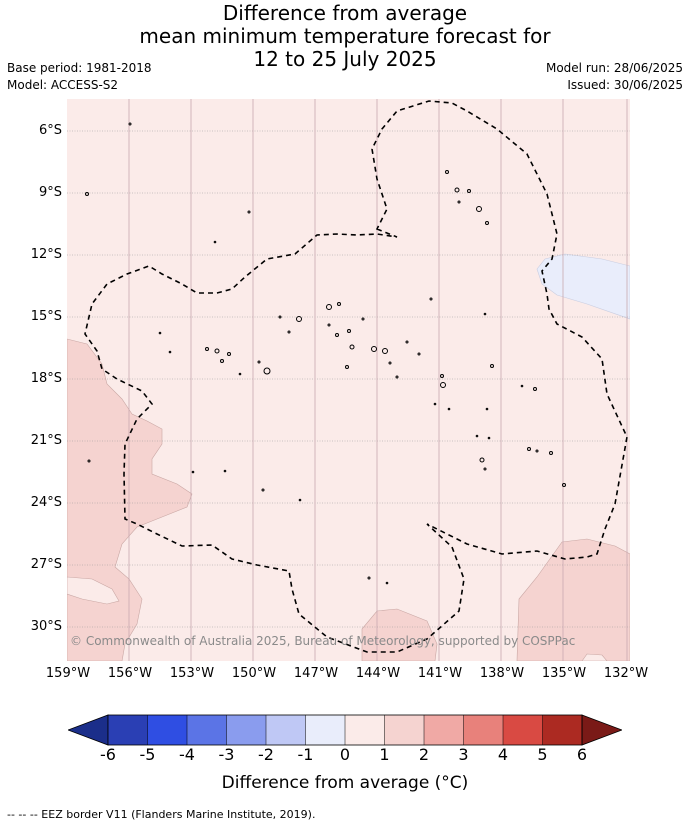 The width and height of the screenshot is (690, 827). What do you see at coordinates (614, 68) in the screenshot?
I see `model-run-date: Model run: 28/06/2025` at bounding box center [614, 68].